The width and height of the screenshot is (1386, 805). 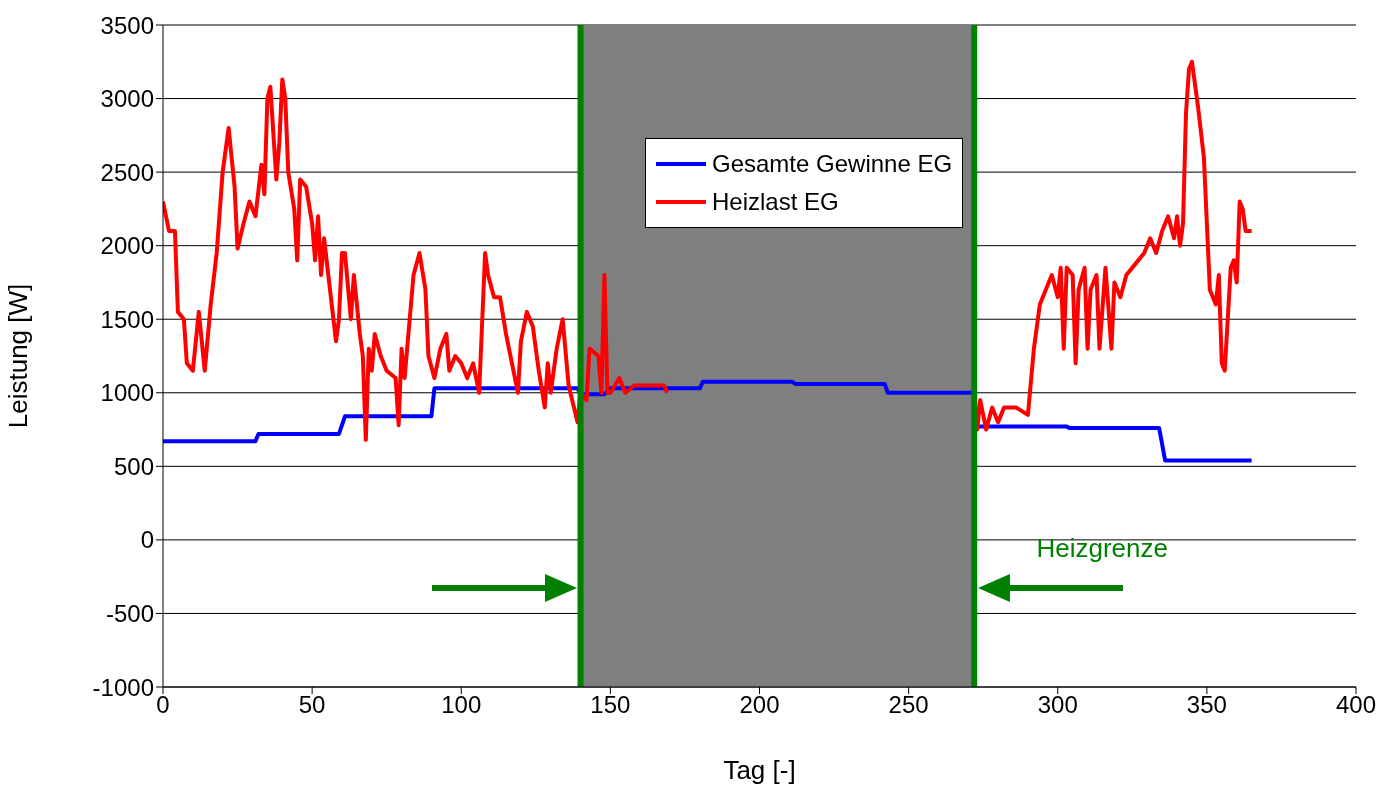 What do you see at coordinates (461, 705) in the screenshot?
I see `x-tick-label: 100` at bounding box center [461, 705].